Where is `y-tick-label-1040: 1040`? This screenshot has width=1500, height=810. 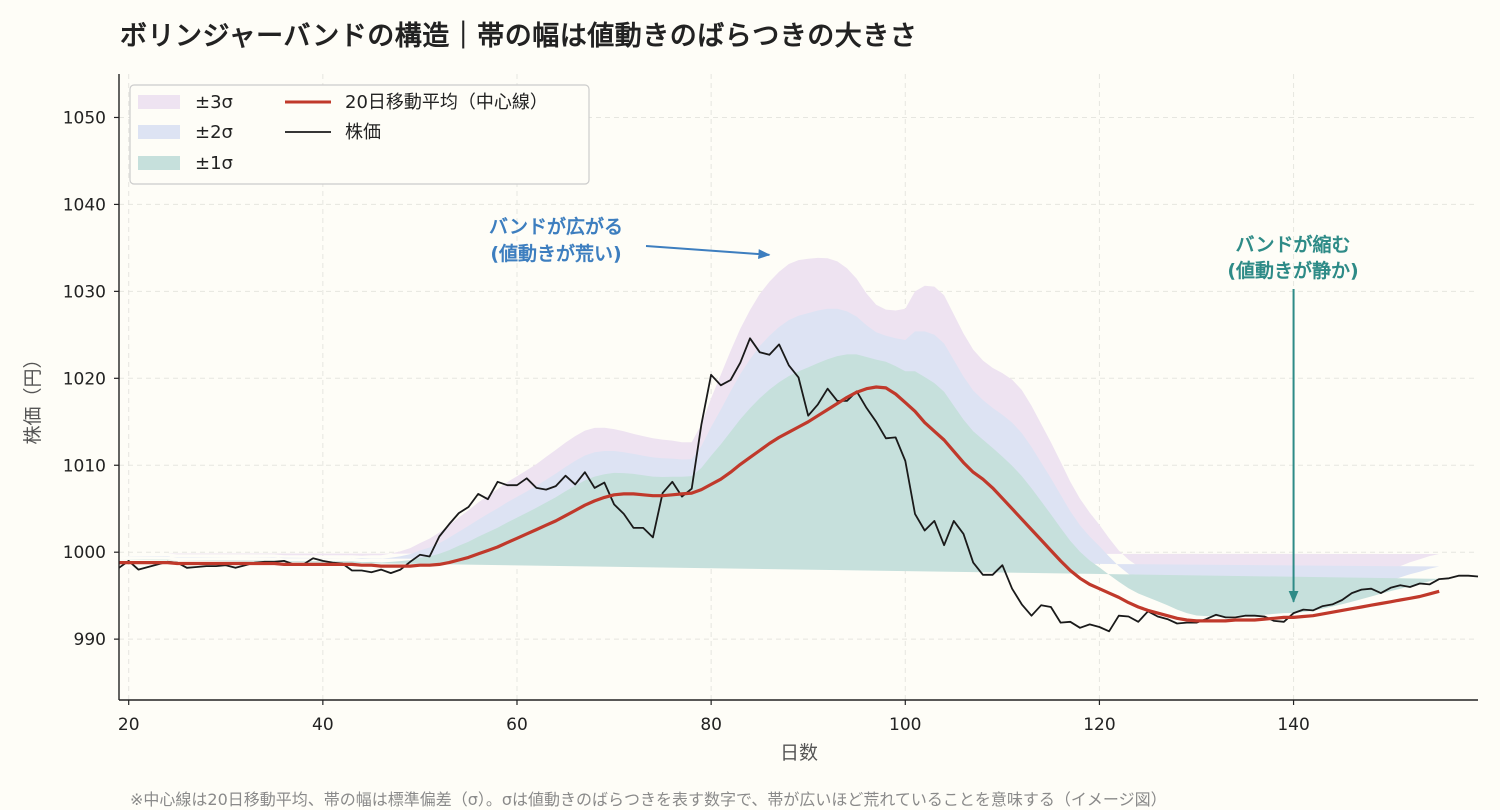 y-tick-label-1040: 1040 is located at coordinates (84, 205).